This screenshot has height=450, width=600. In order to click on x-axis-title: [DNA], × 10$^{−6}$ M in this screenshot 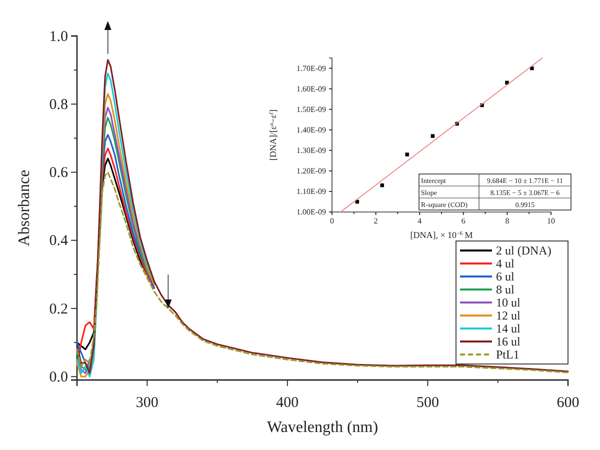, I will do `click(441, 235)`.